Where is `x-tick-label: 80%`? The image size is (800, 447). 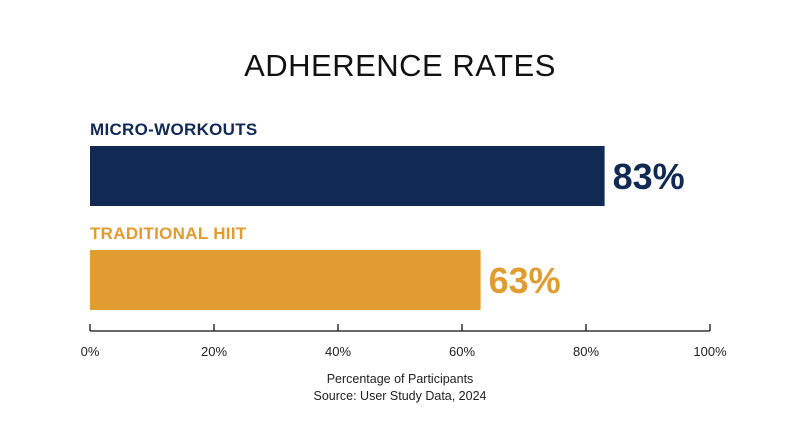 x-tick-label: 80% is located at coordinates (586, 351).